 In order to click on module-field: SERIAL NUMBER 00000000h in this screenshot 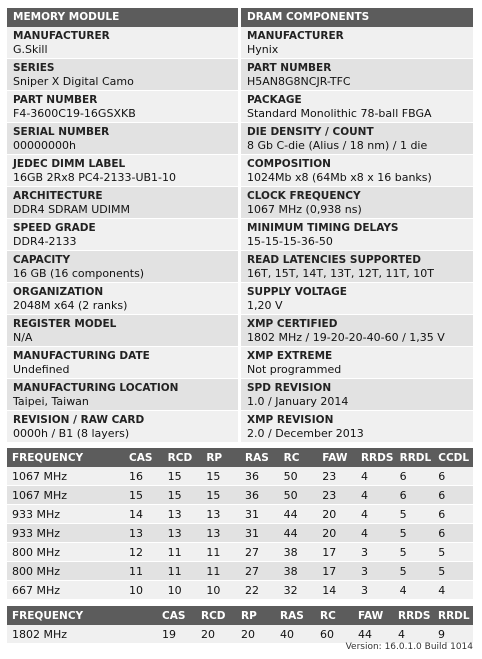, I will do `click(122, 139)`.